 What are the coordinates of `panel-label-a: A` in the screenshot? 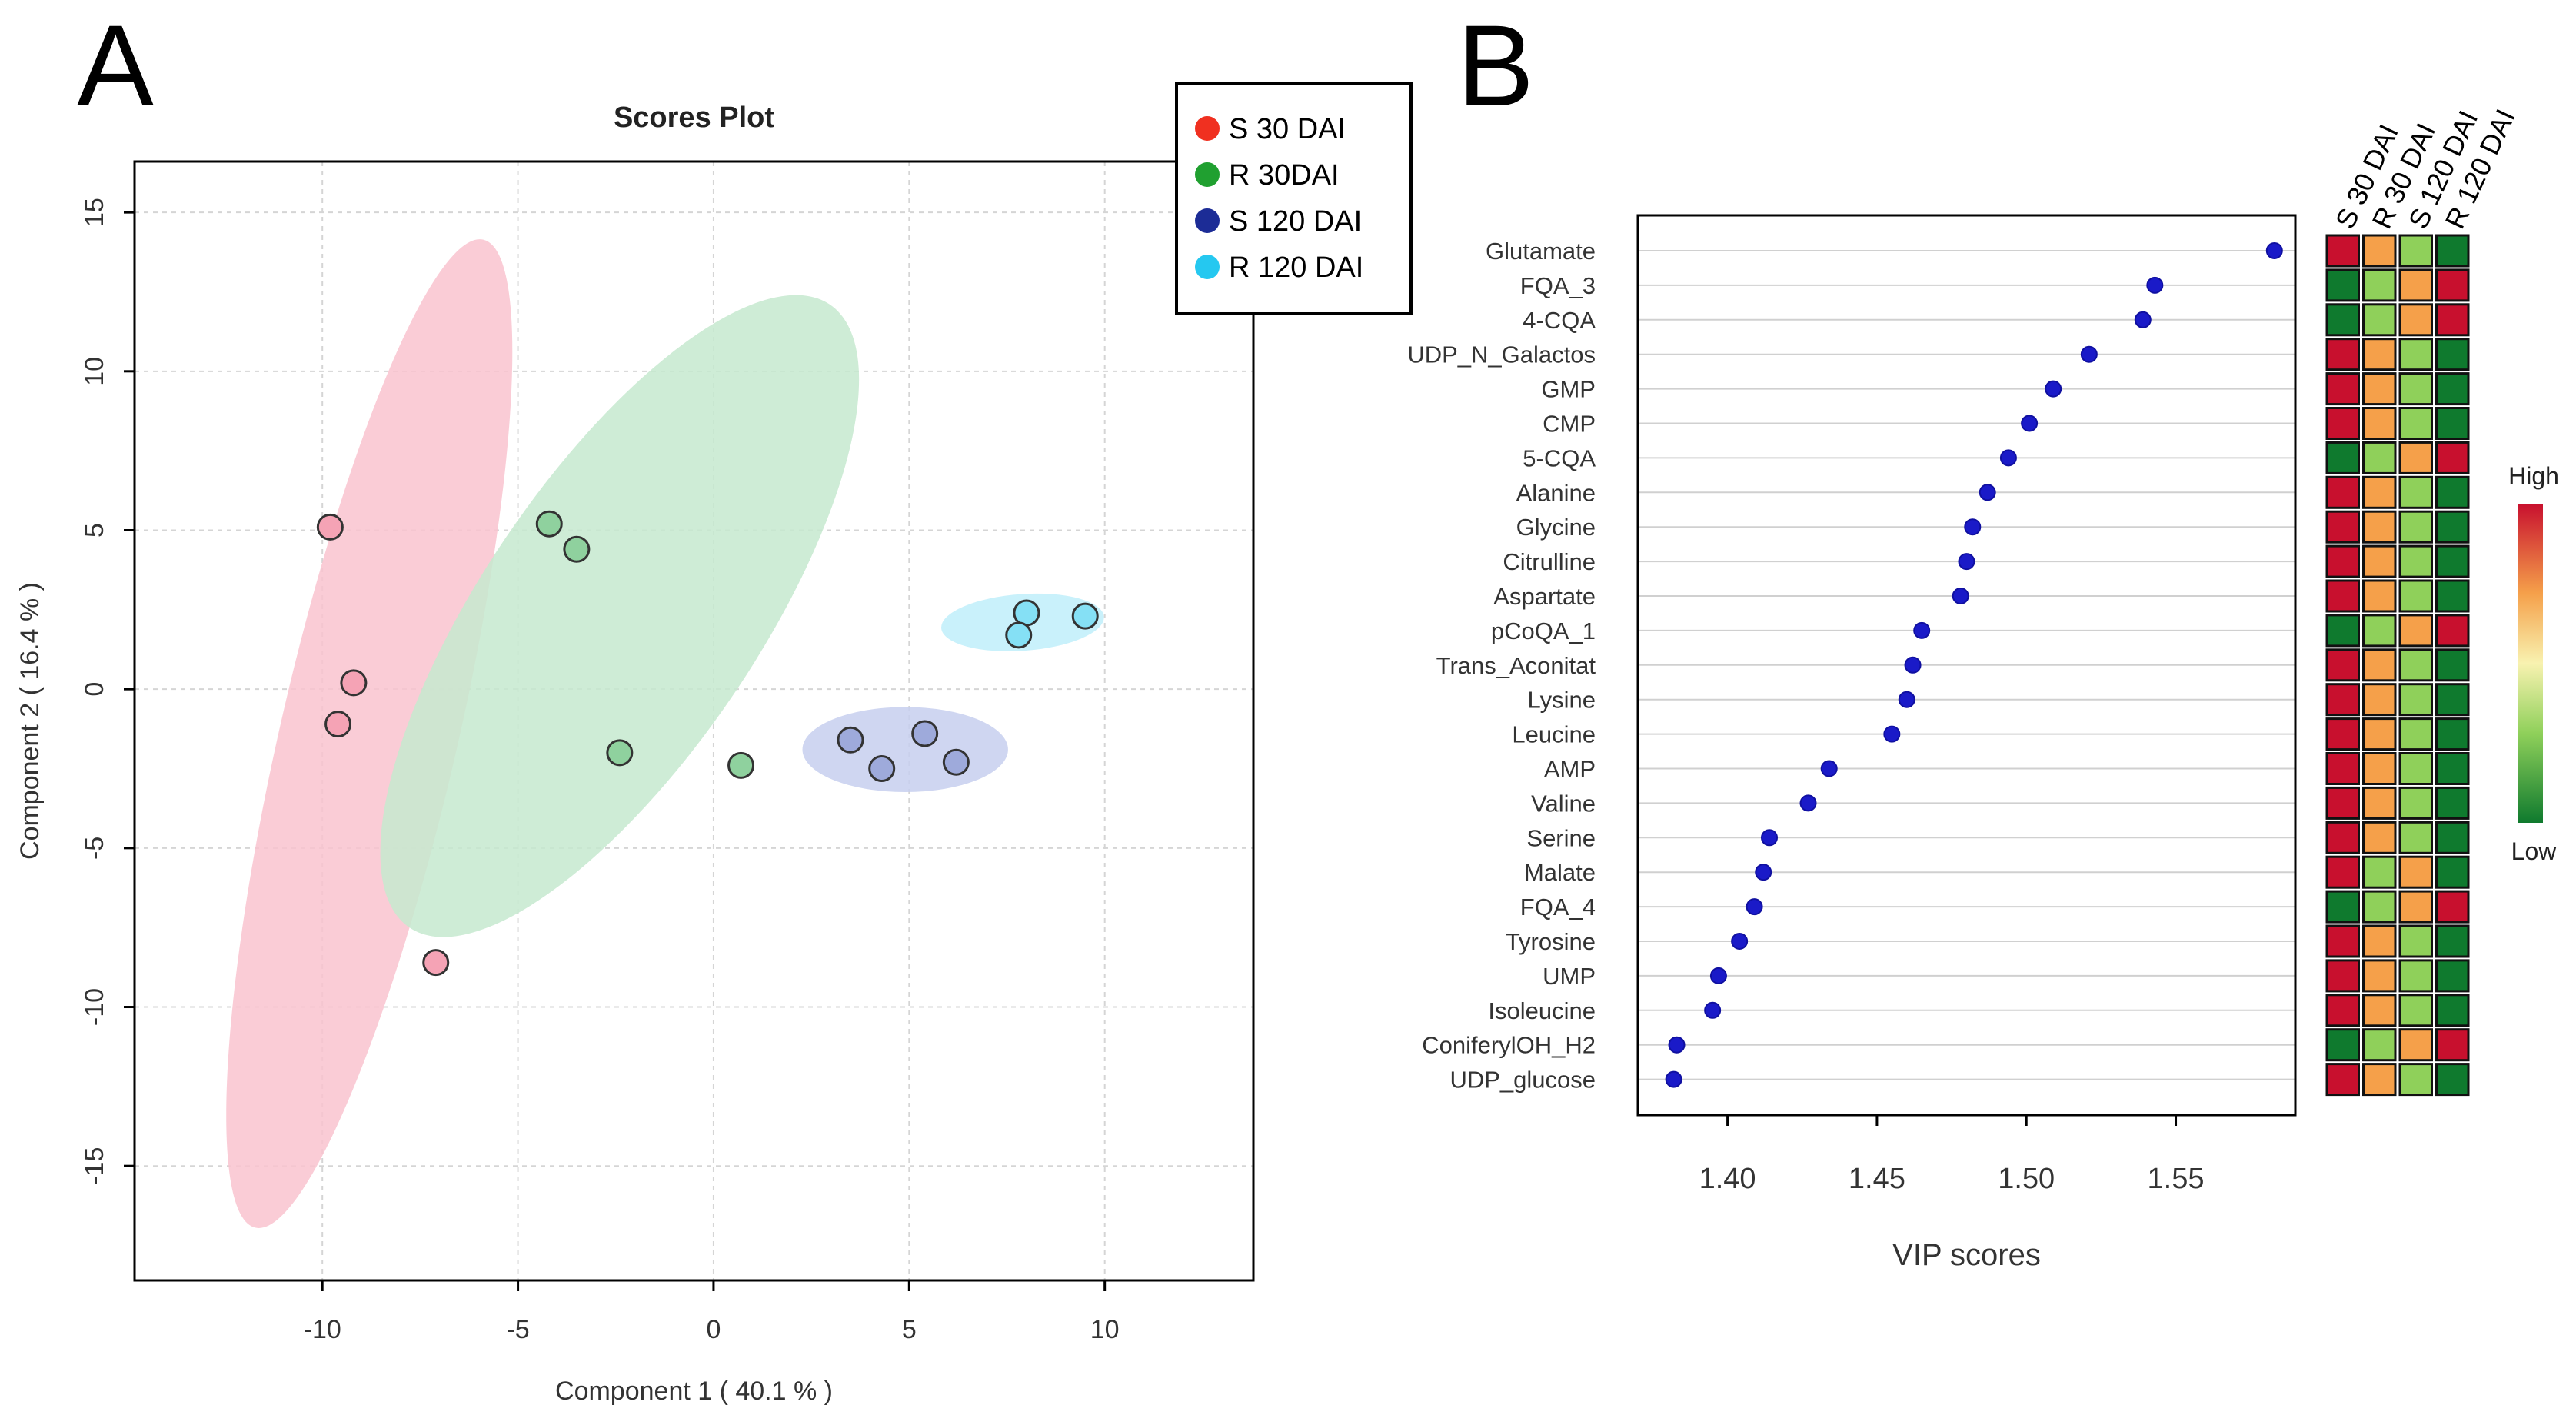 It's located at (116, 65).